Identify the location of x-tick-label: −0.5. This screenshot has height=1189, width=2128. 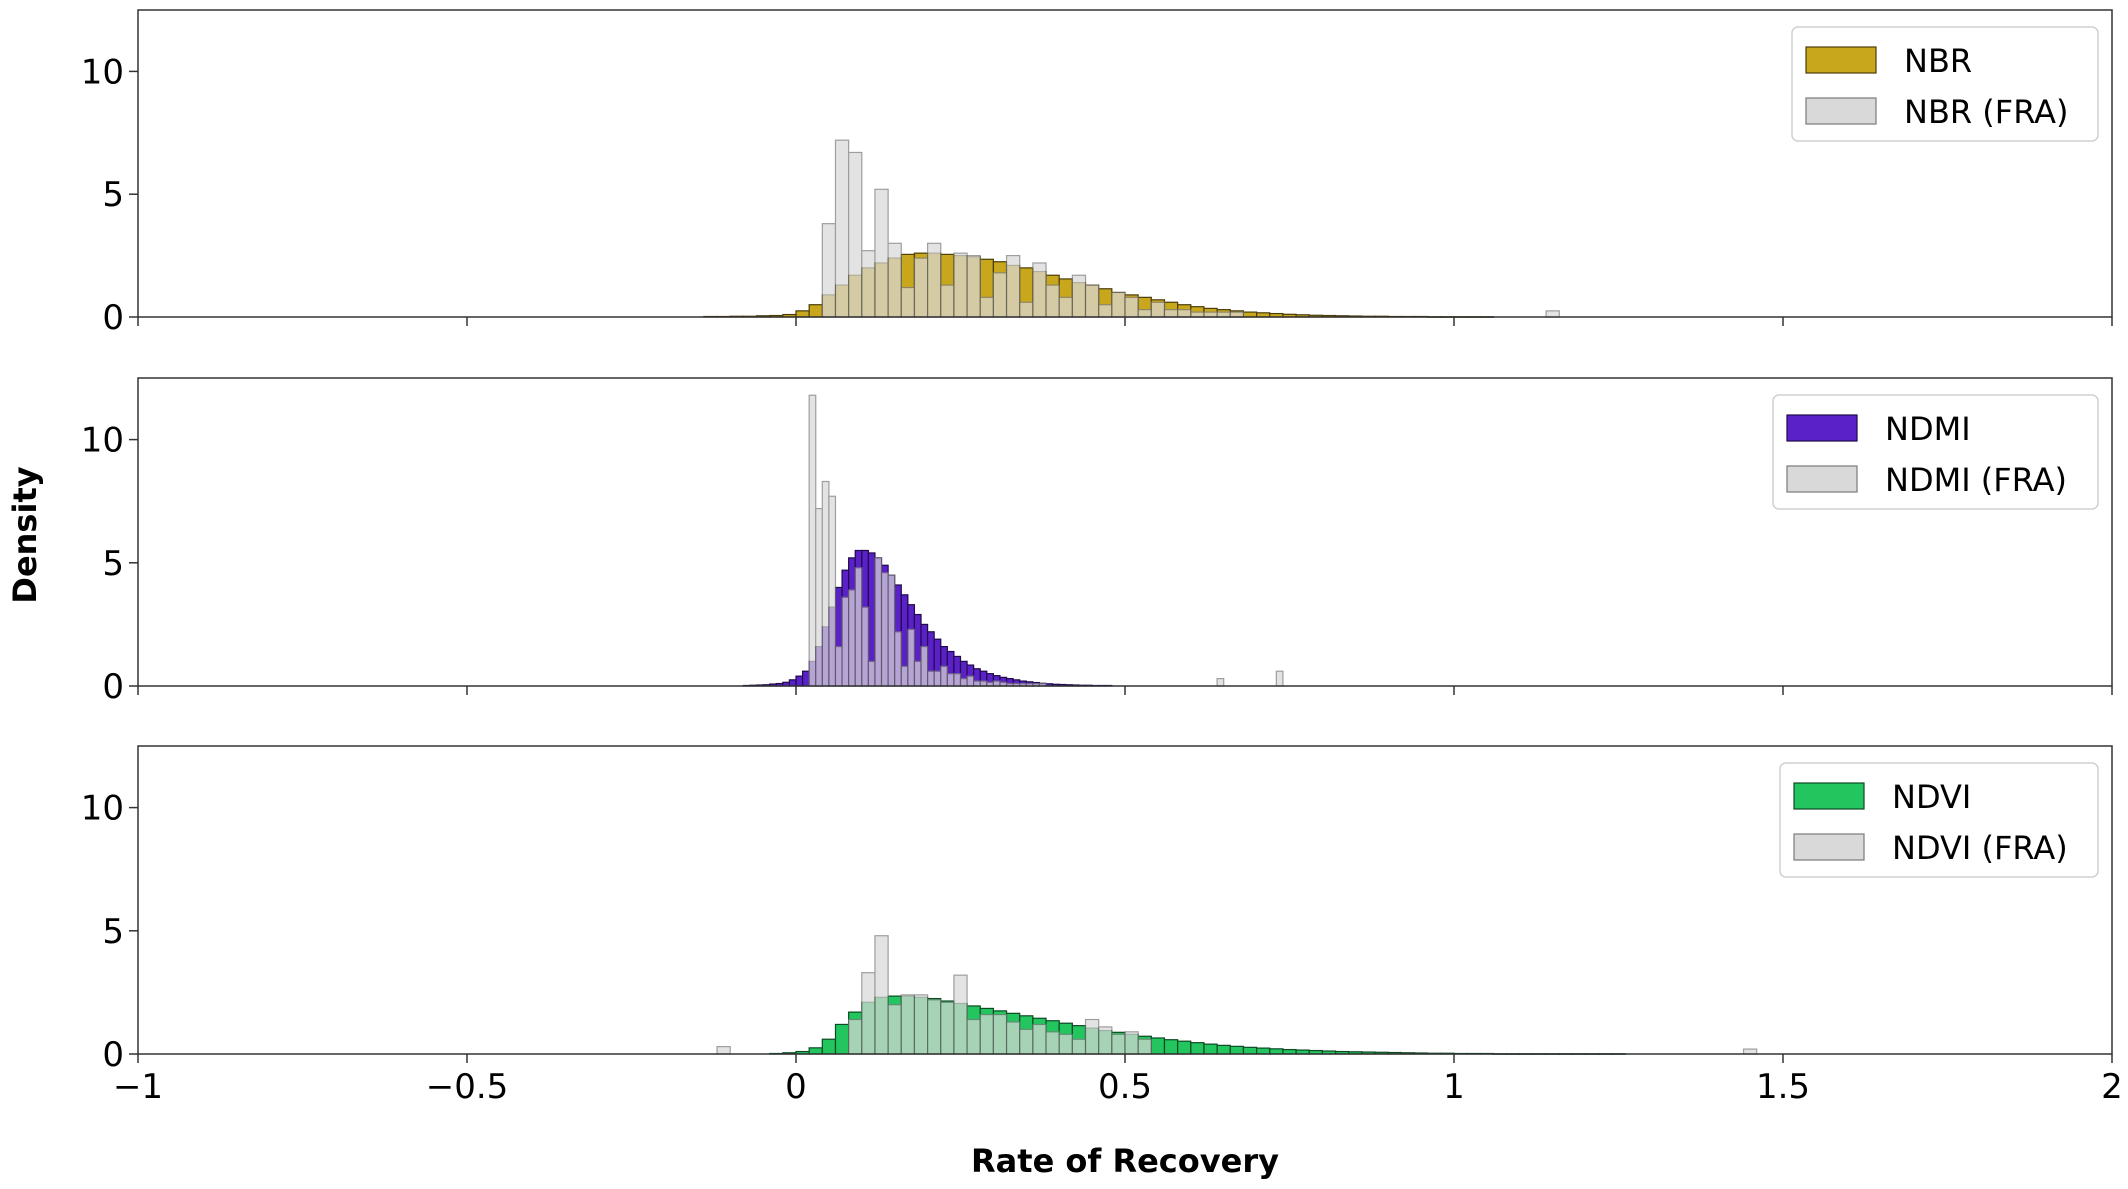
(467, 1087).